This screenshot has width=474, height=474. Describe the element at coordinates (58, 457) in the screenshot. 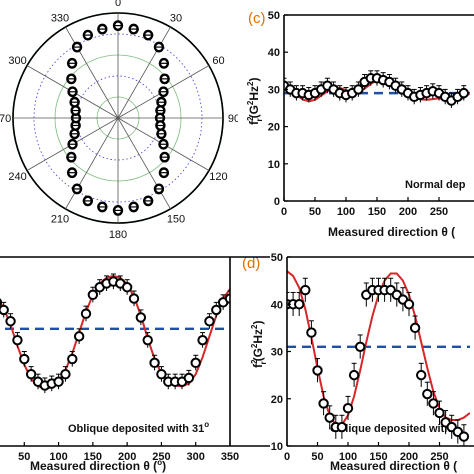

I see `panel-bl-xtick-label: 100` at that location.